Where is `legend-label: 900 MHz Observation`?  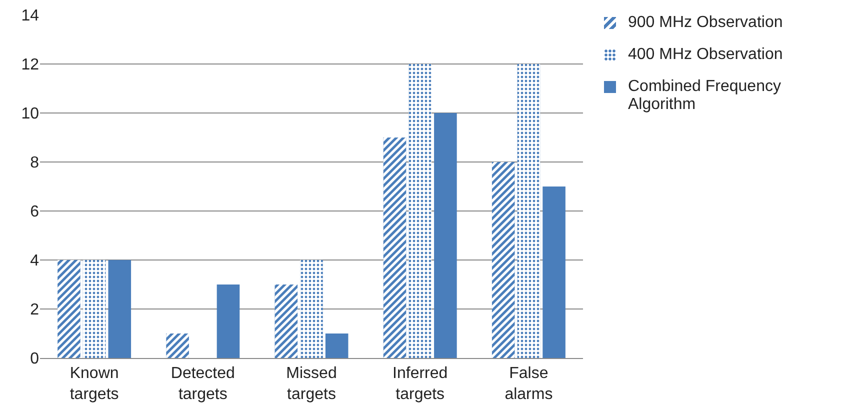 legend-label: 900 MHz Observation is located at coordinates (705, 23).